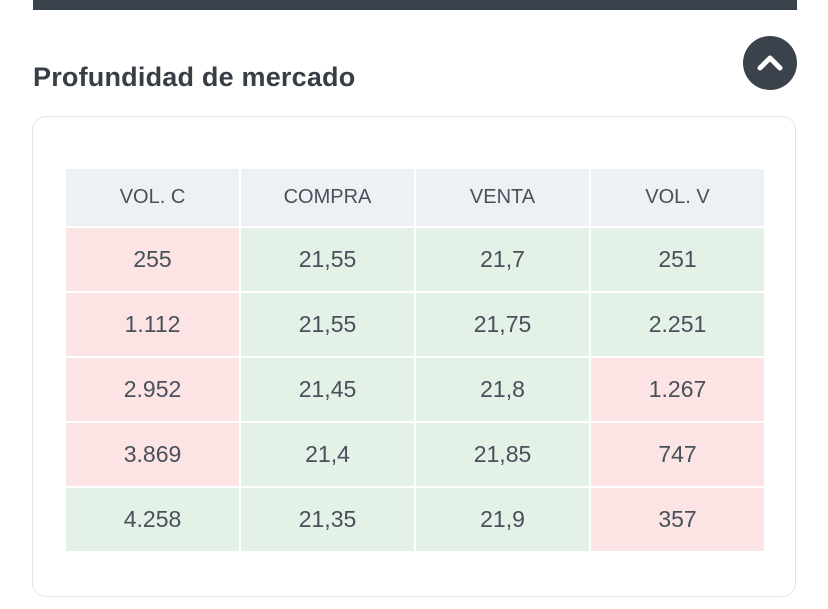 The height and width of the screenshot is (609, 828). I want to click on table-cell: 21,4, so click(327, 454).